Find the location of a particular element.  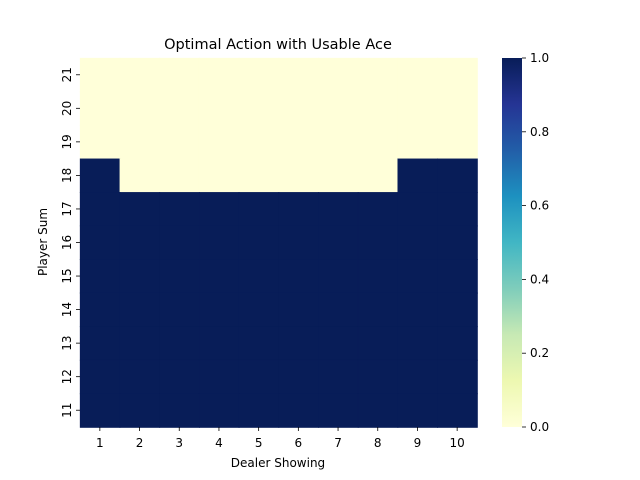

colorbar-tick-label: 0.6 is located at coordinates (539, 206).